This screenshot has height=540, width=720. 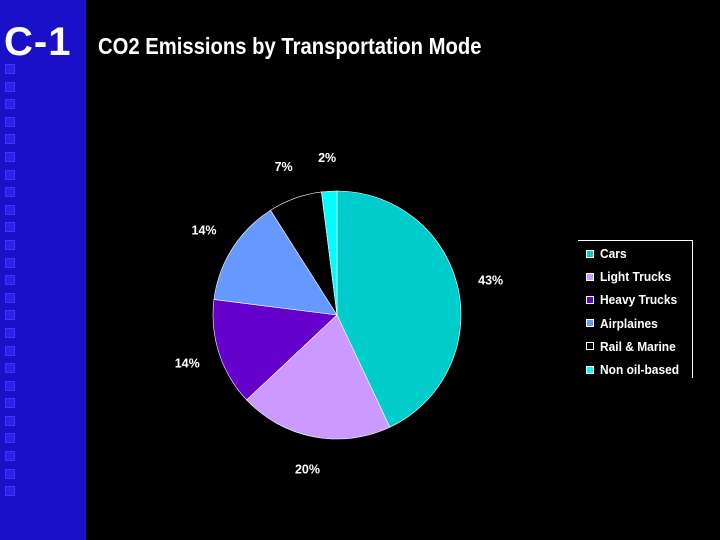 I want to click on pie-slice-label: 20%, so click(x=307, y=470).